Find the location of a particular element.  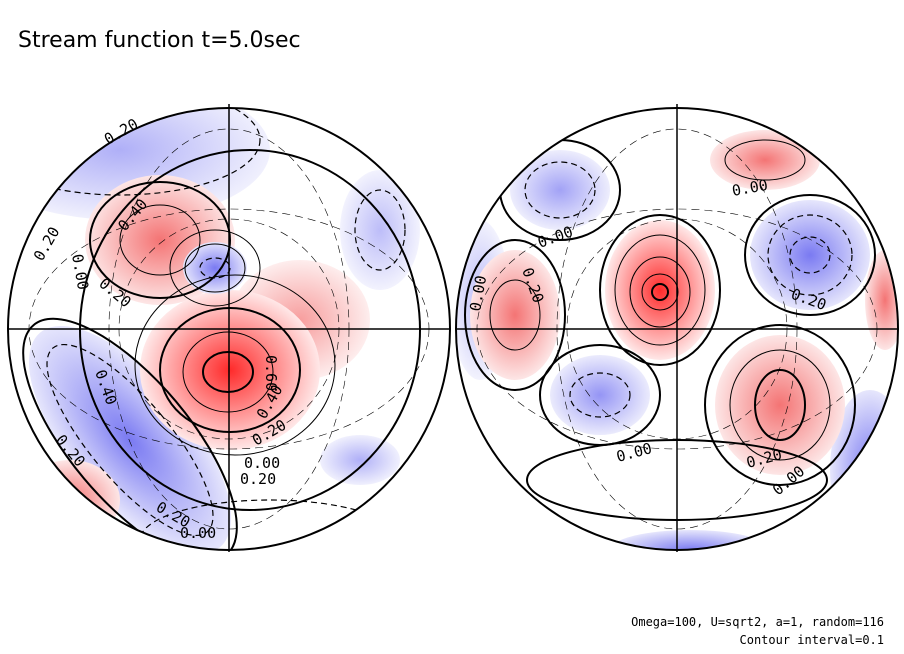

footnote: Omega=100, U=sqrt2, a=1, random=116 is located at coordinates (757, 622).